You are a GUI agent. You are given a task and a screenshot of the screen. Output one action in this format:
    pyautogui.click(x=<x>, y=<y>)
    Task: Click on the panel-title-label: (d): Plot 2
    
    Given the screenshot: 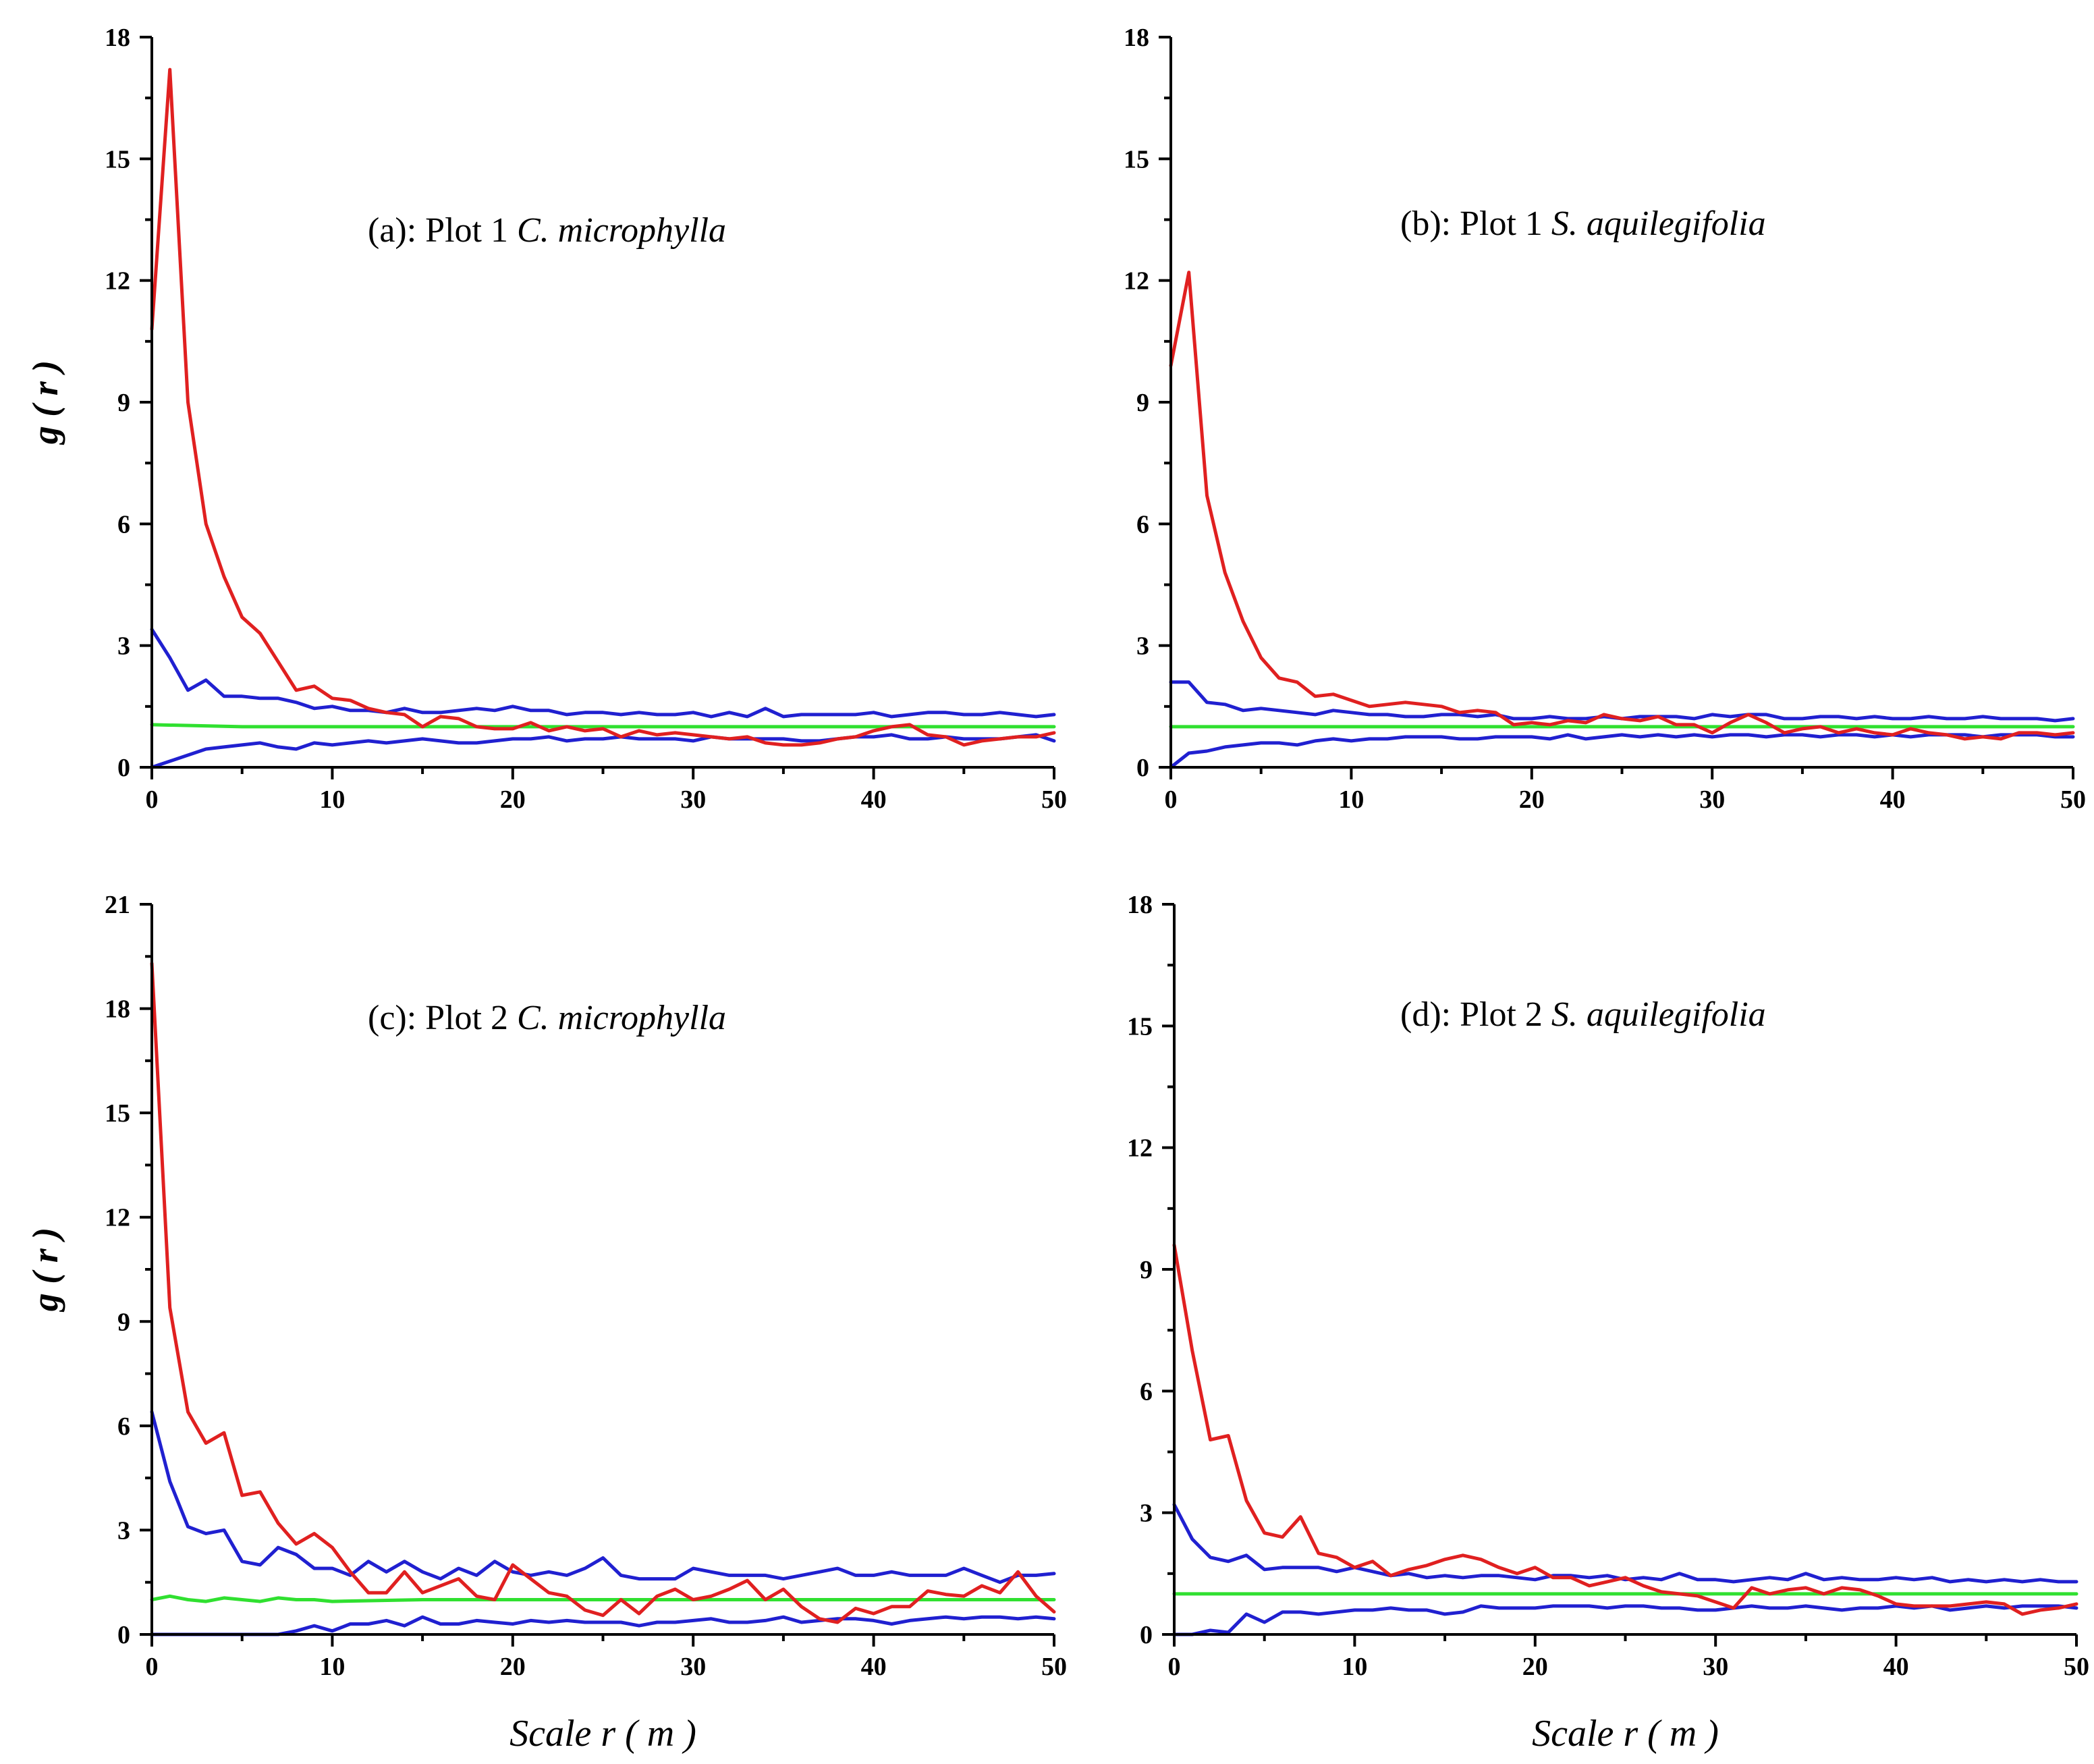 What is the action you would take?
    pyautogui.click(x=1475, y=1014)
    